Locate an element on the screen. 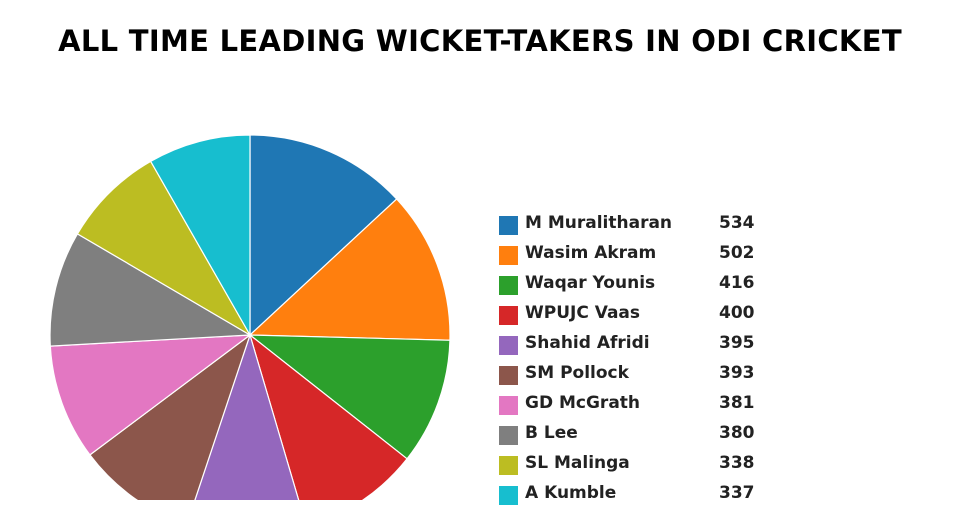  legend-item: SM Pollock 393 is located at coordinates (629, 377).